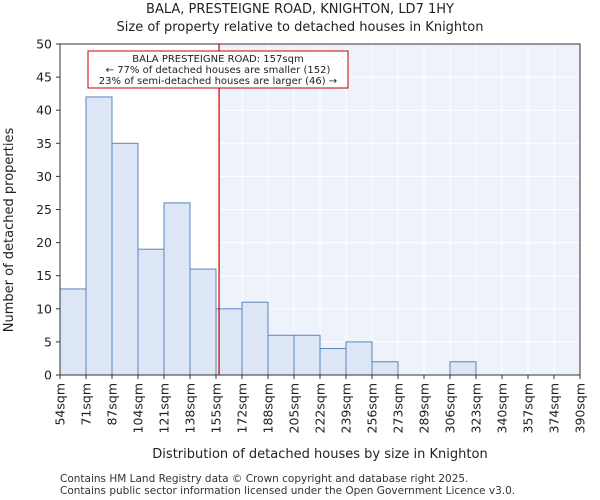  I want to click on x-tick-label: 256sqm, so click(372, 408).